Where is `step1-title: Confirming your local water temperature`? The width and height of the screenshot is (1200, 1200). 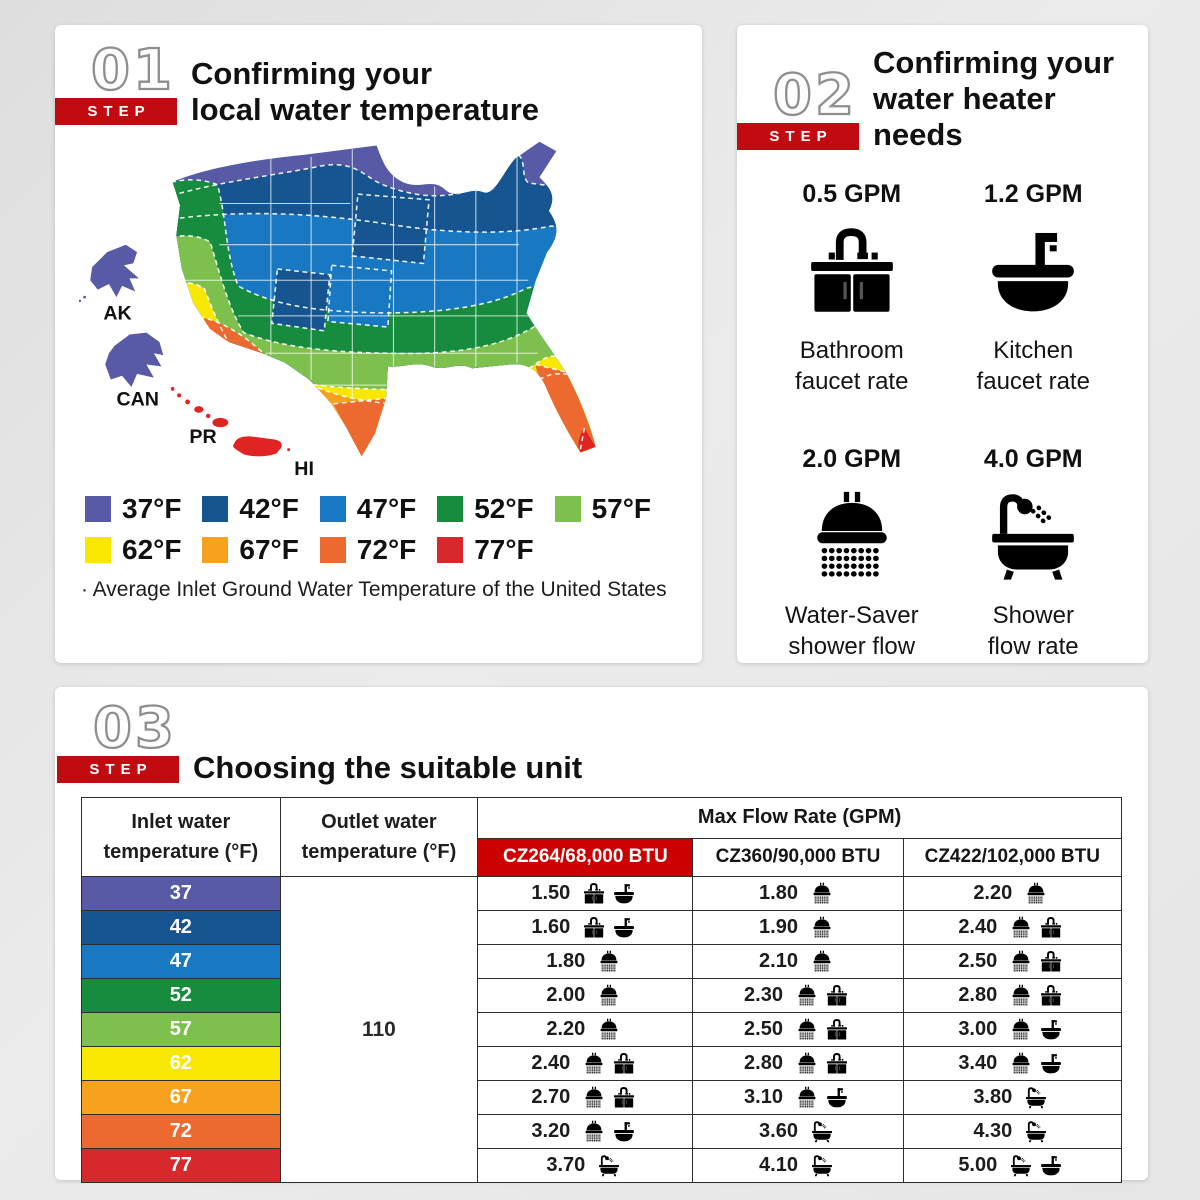
step1-title: Confirming your local water temperature is located at coordinates (365, 92).